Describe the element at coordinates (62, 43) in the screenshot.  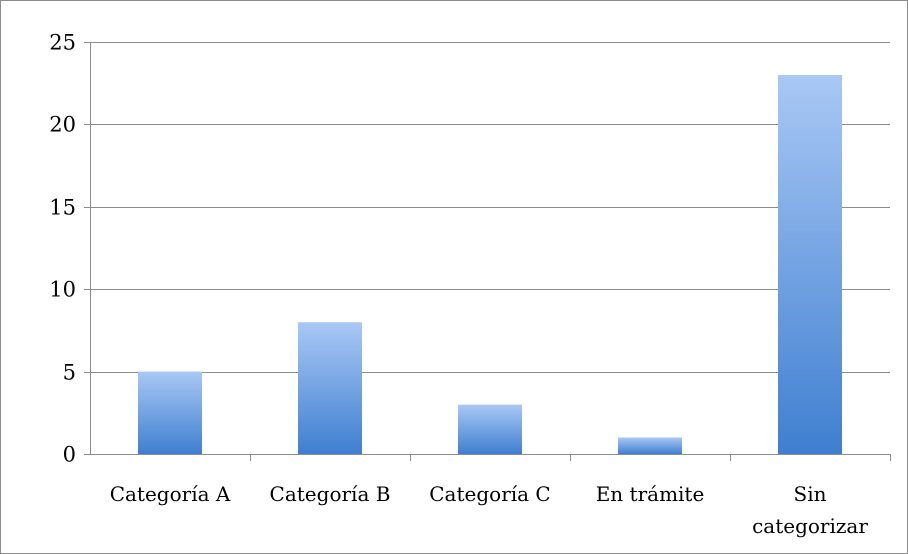
I see `y-tick-label: 25` at that location.